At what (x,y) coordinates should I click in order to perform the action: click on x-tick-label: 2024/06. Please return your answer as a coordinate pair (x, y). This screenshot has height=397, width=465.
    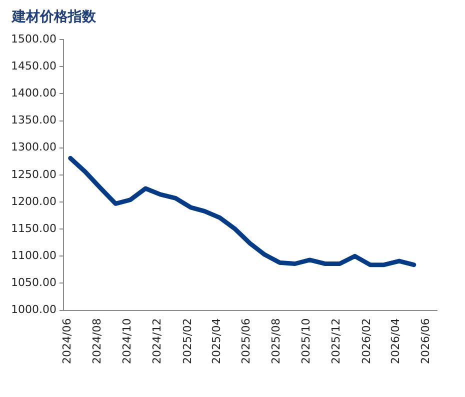
    Looking at the image, I should click on (67, 341).